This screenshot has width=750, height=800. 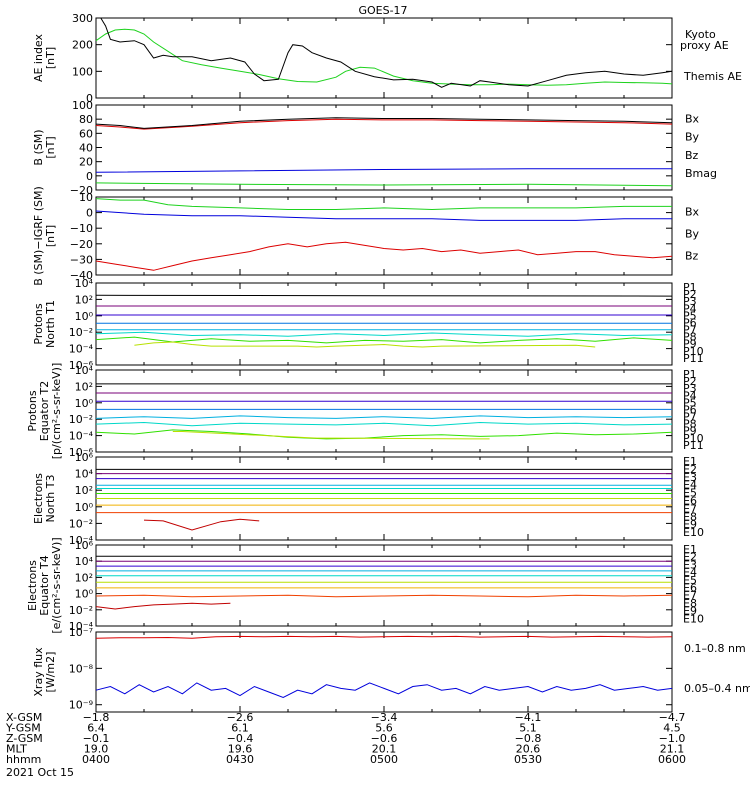 What do you see at coordinates (240, 738) in the screenshot?
I see `orbit-value: −0.4` at bounding box center [240, 738].